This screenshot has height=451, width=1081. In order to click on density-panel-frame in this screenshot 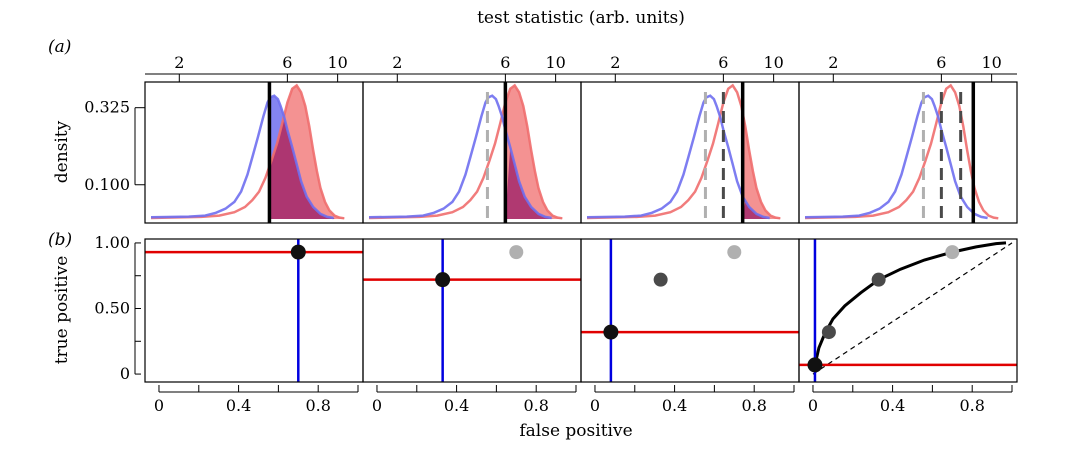, I will do `click(908, 152)`.